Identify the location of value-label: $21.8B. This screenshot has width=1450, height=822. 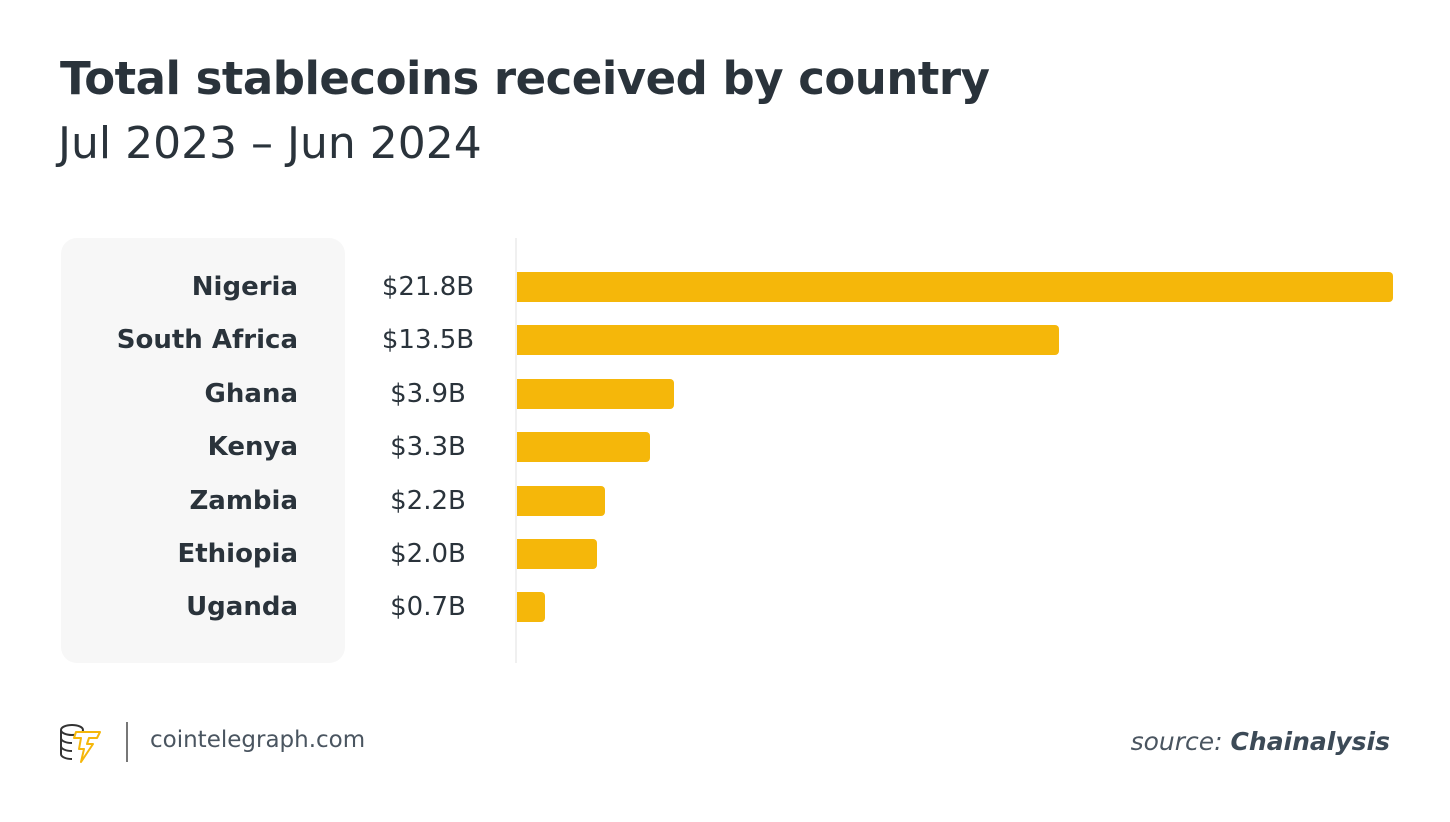
(428, 287).